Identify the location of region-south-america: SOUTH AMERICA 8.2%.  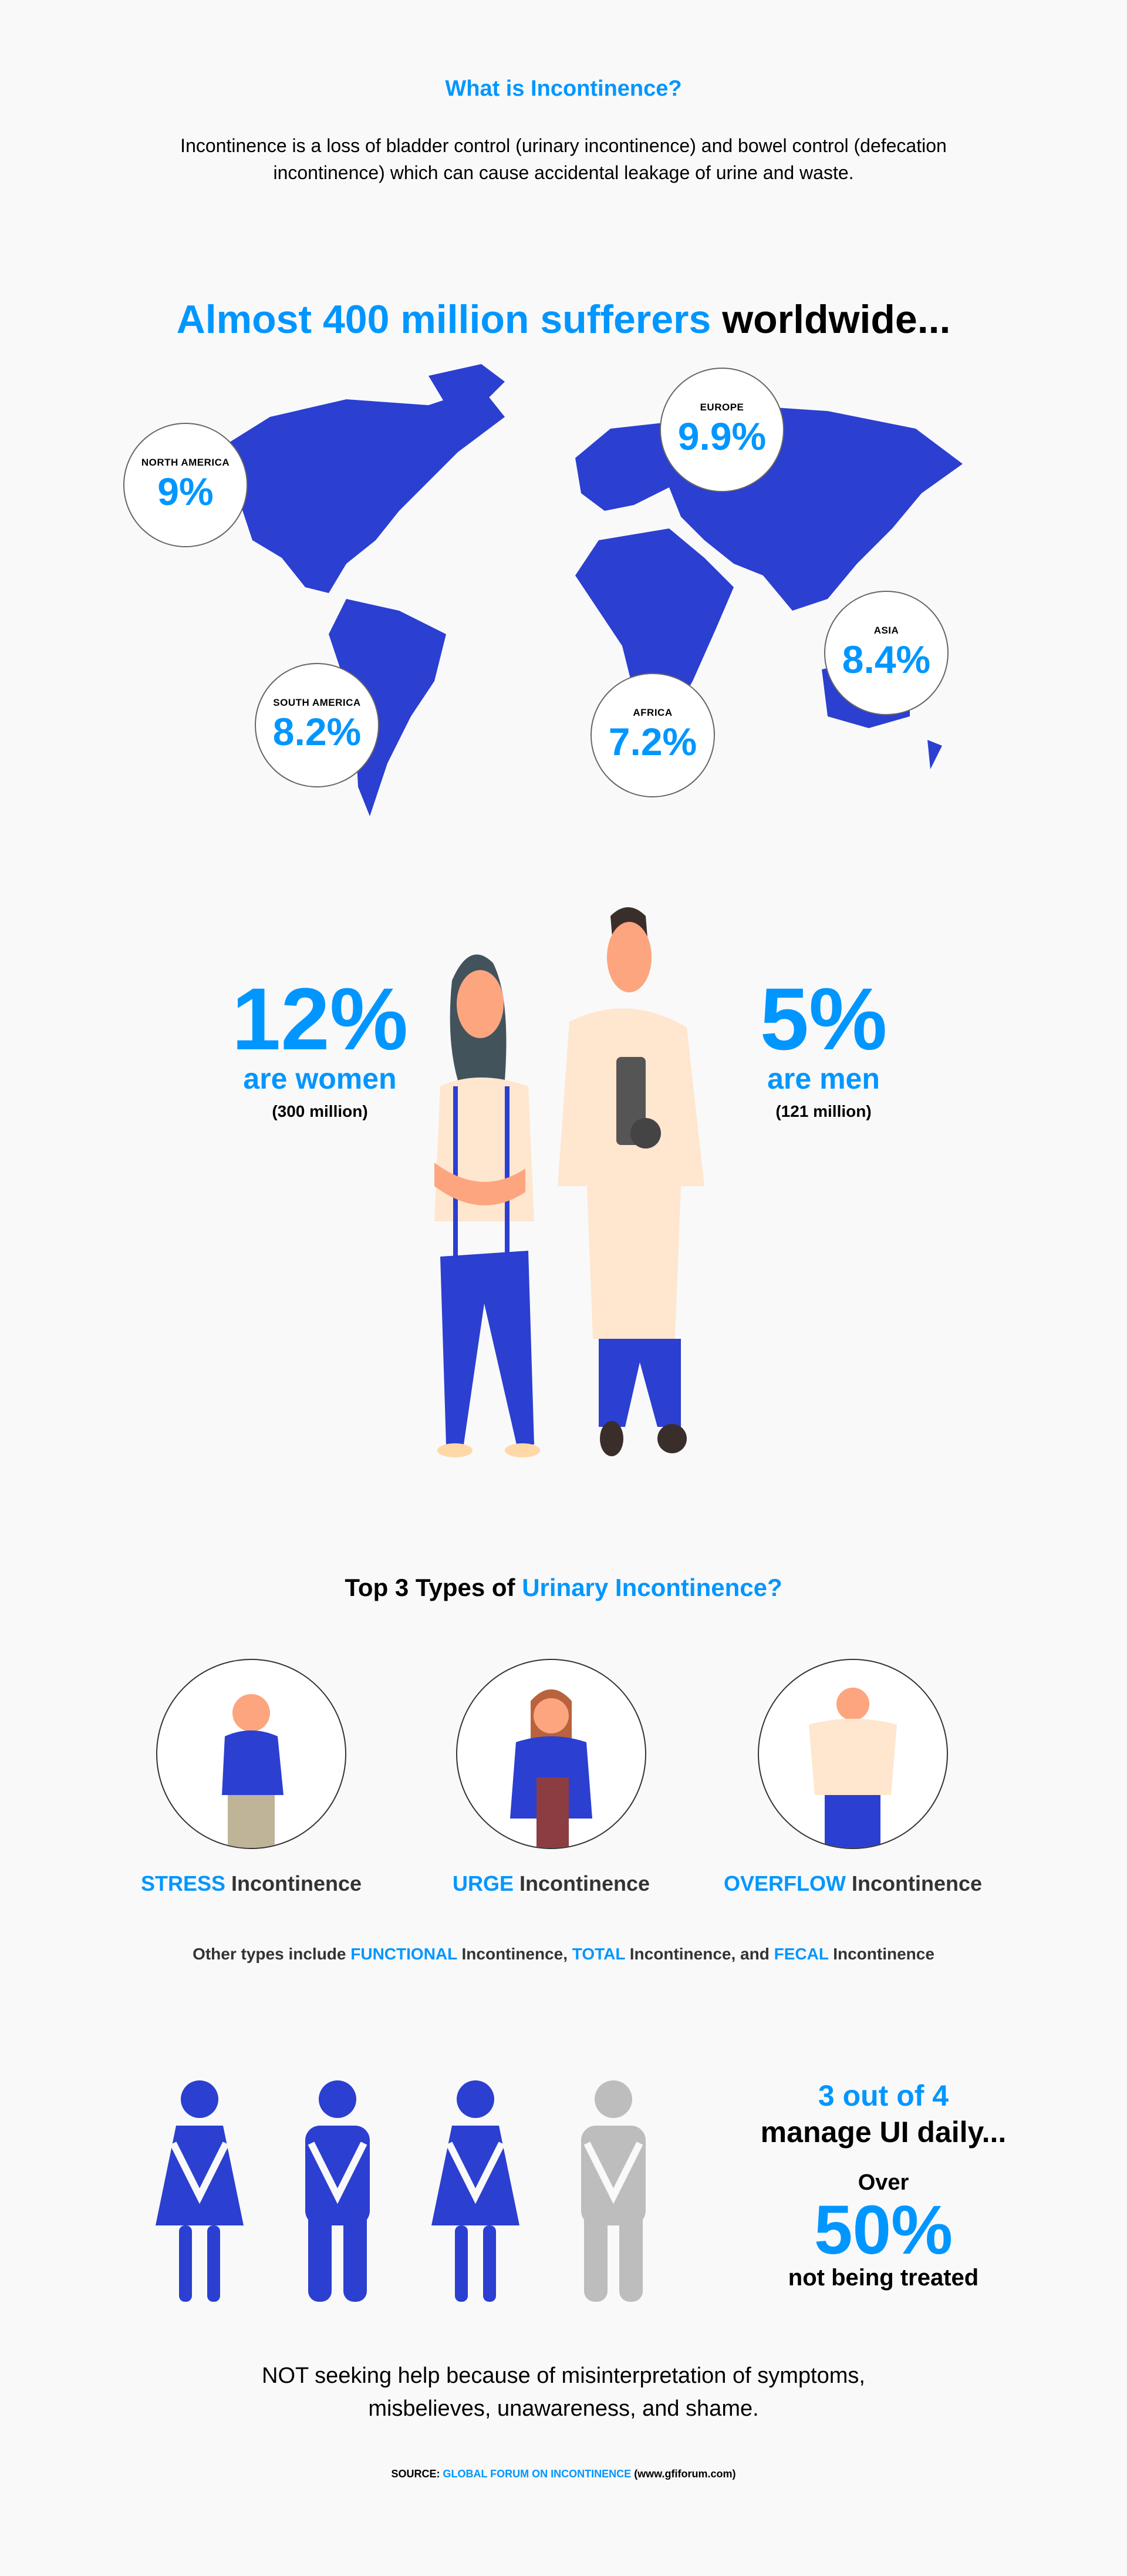
(317, 725).